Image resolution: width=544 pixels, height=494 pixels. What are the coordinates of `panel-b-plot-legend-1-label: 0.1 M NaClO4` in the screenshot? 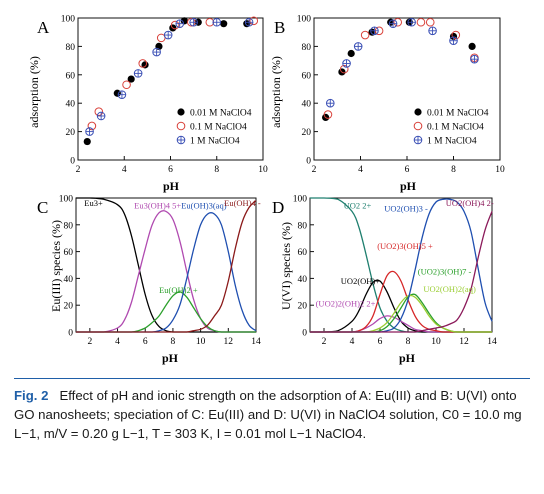 It's located at (455, 128).